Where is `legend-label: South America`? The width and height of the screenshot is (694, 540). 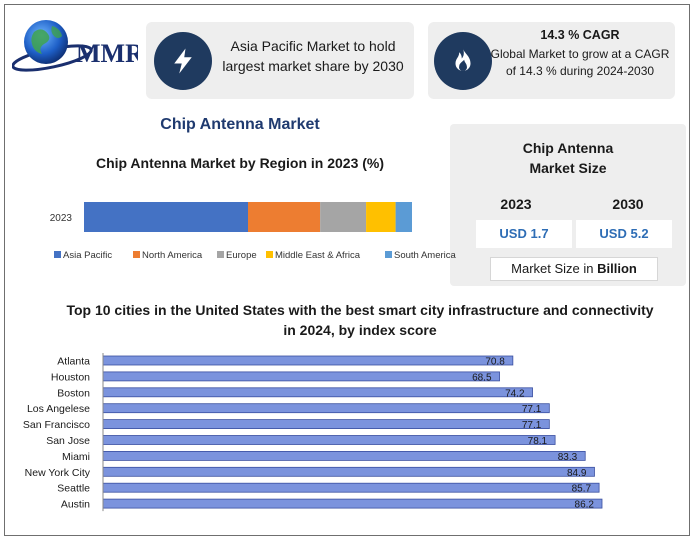
legend-label: South America is located at coordinates (425, 255).